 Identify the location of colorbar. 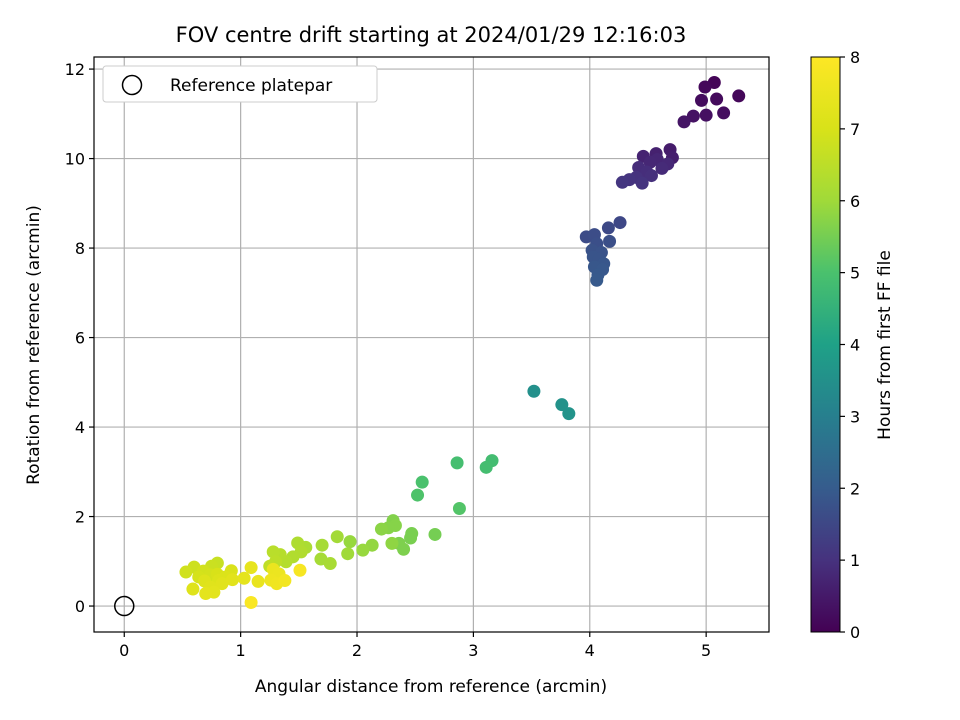
(825, 344).